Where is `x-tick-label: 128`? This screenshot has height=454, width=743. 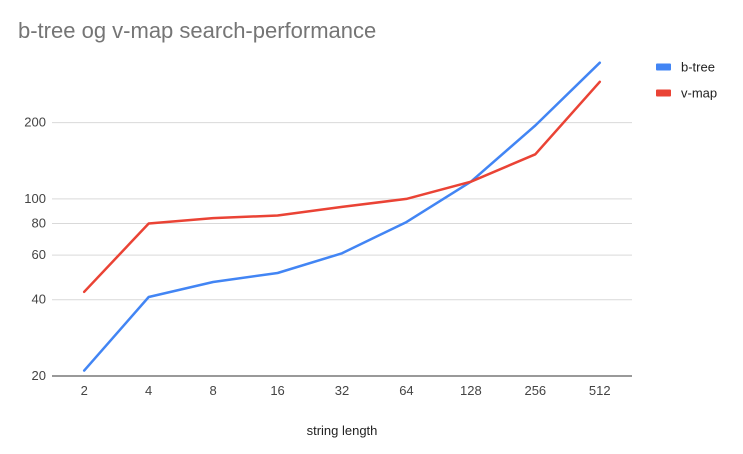
x-tick-label: 128 is located at coordinates (471, 390).